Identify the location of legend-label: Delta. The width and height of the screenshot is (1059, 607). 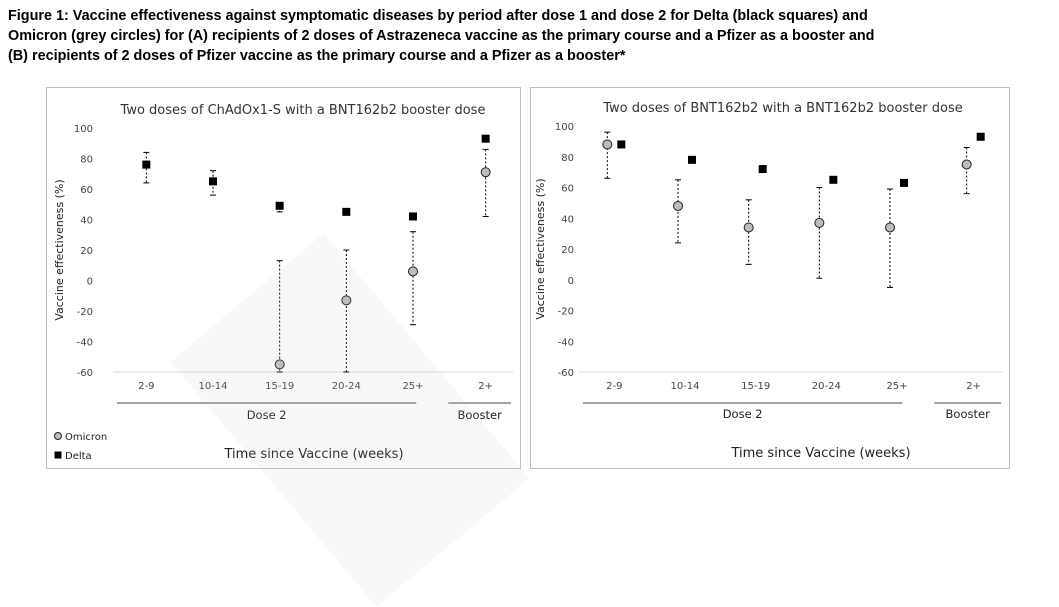
(78, 456).